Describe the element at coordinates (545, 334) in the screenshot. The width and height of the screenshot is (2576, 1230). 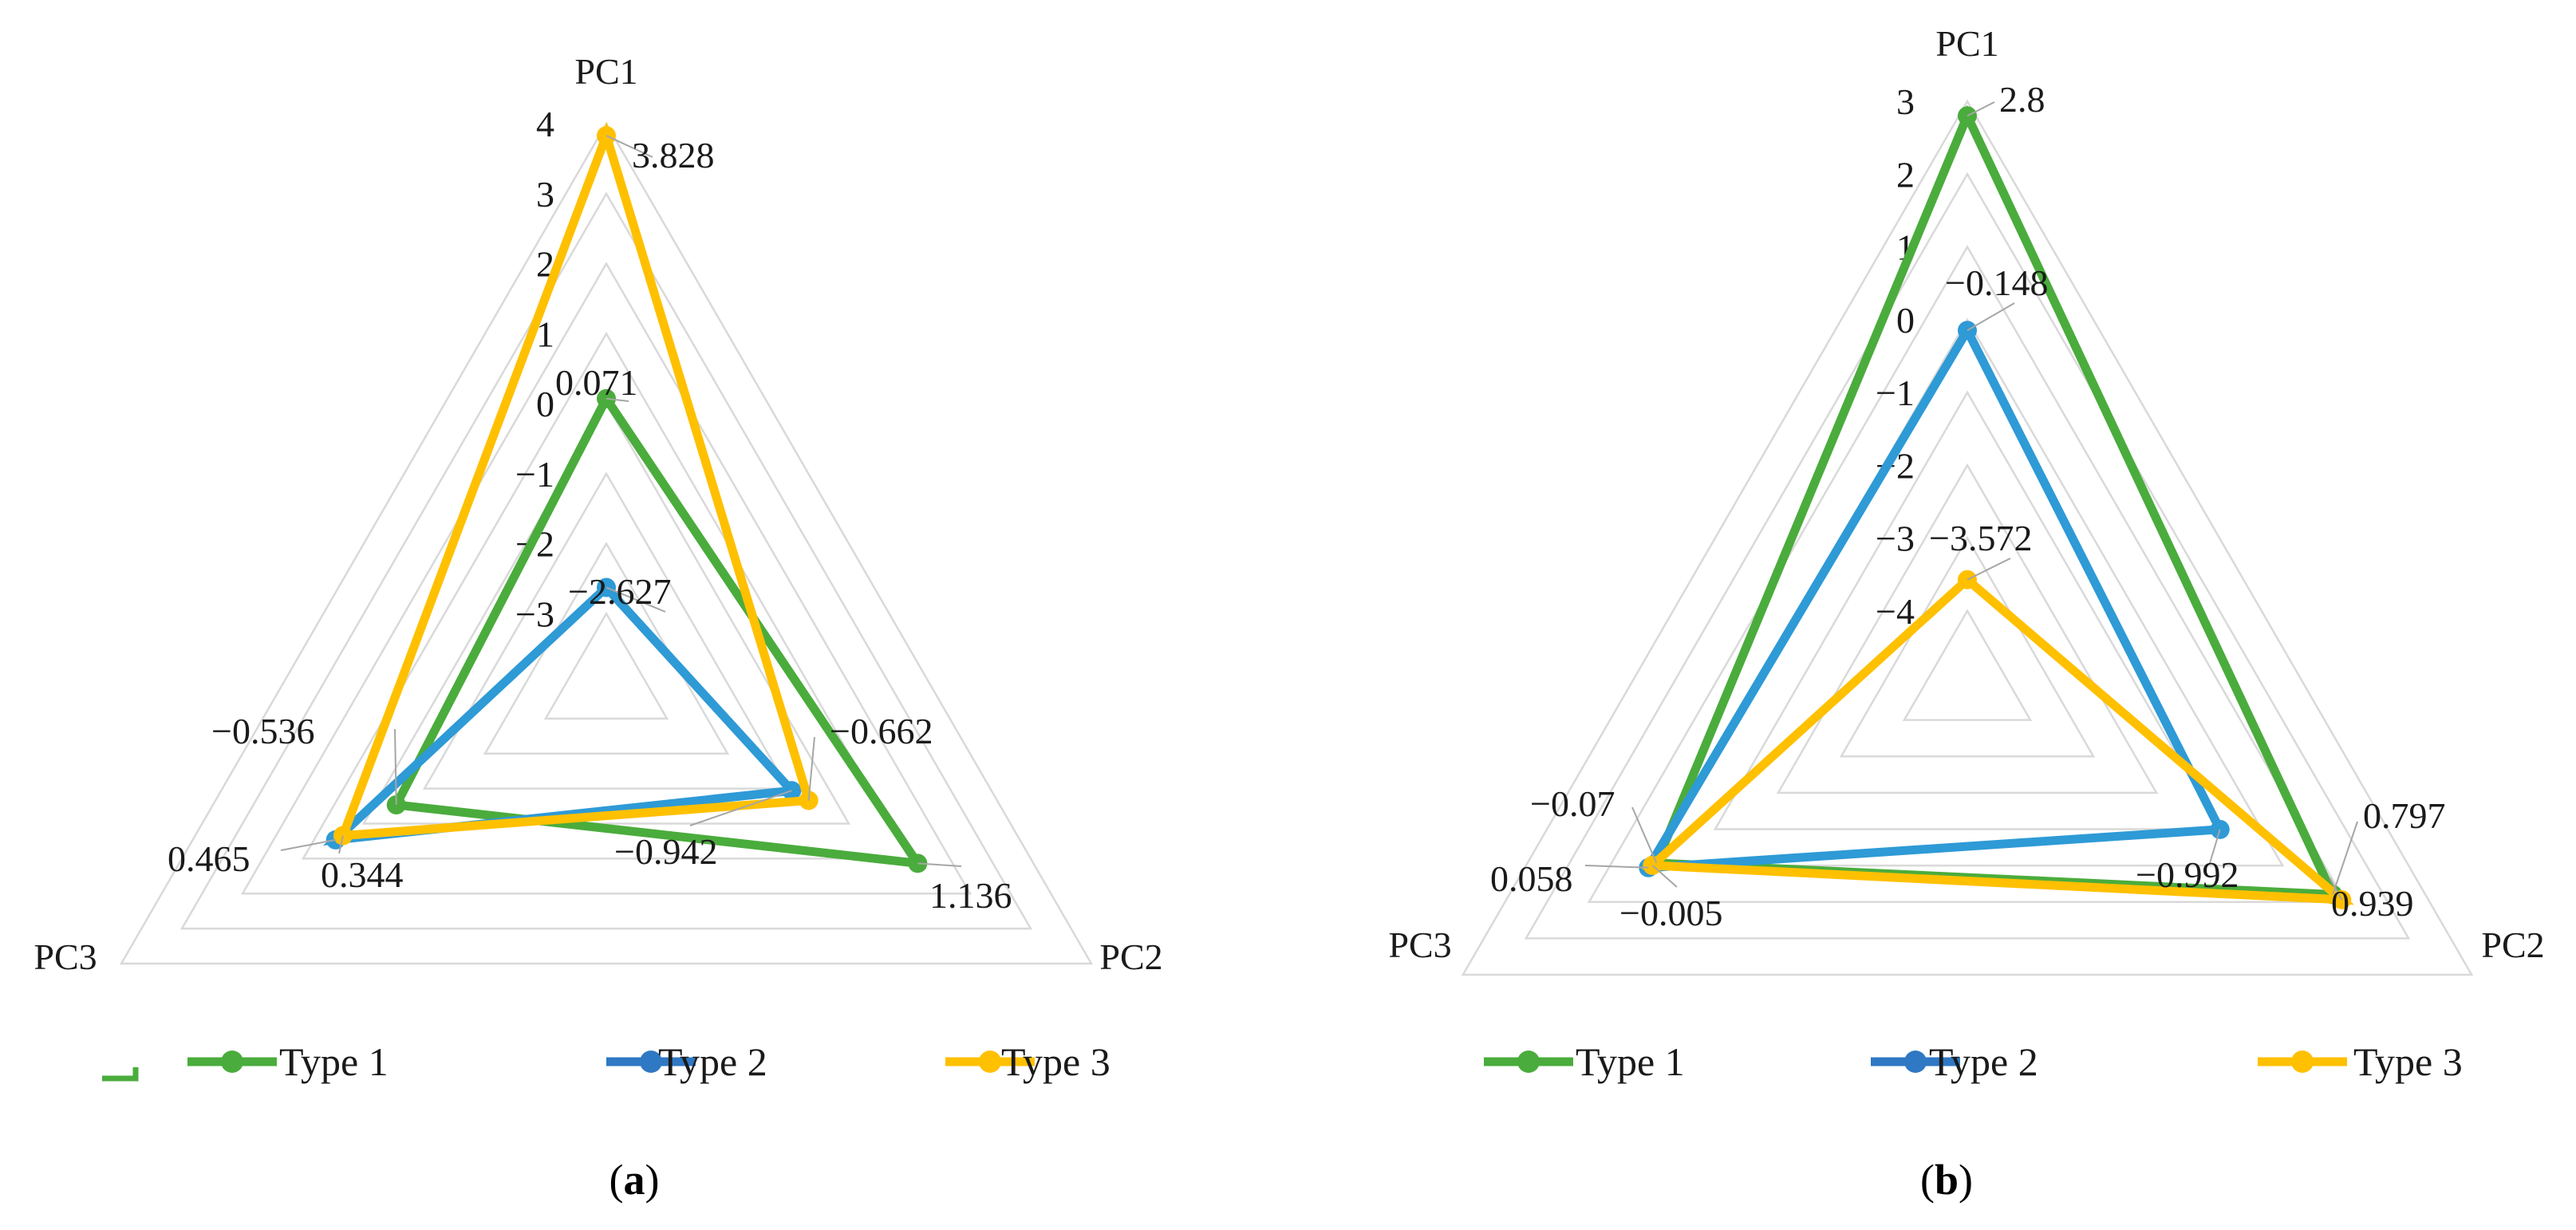
I see `tick-label: 1` at that location.